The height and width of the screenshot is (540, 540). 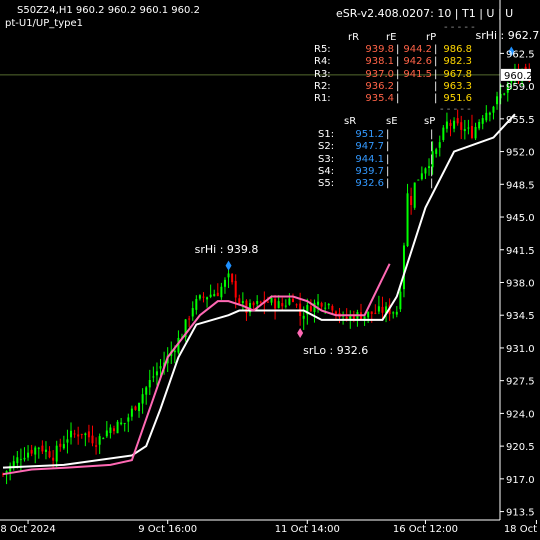 I want to click on price-tick-label: 927.5, so click(x=520, y=382).